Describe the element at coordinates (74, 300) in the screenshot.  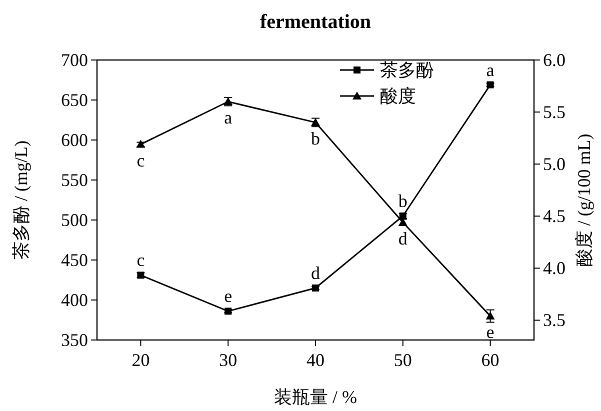
I see `y-tick-label: 400` at that location.